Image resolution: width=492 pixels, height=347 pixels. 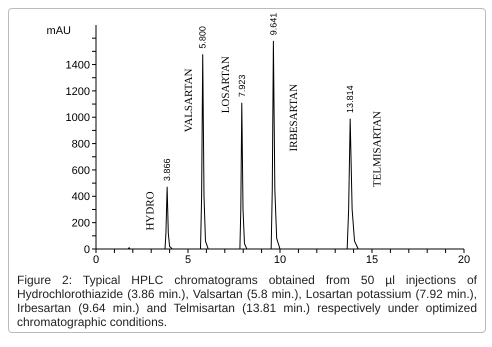 I want to click on y-tick-label: 1200, so click(x=78, y=92).